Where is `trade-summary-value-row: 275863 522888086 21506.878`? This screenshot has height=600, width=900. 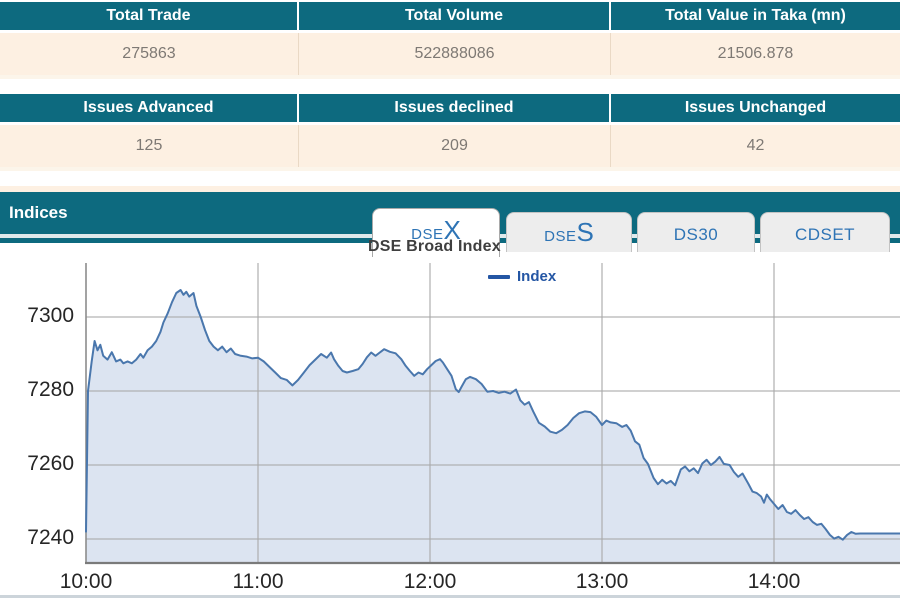 trade-summary-value-row: 275863 522888086 21506.878 is located at coordinates (450, 54).